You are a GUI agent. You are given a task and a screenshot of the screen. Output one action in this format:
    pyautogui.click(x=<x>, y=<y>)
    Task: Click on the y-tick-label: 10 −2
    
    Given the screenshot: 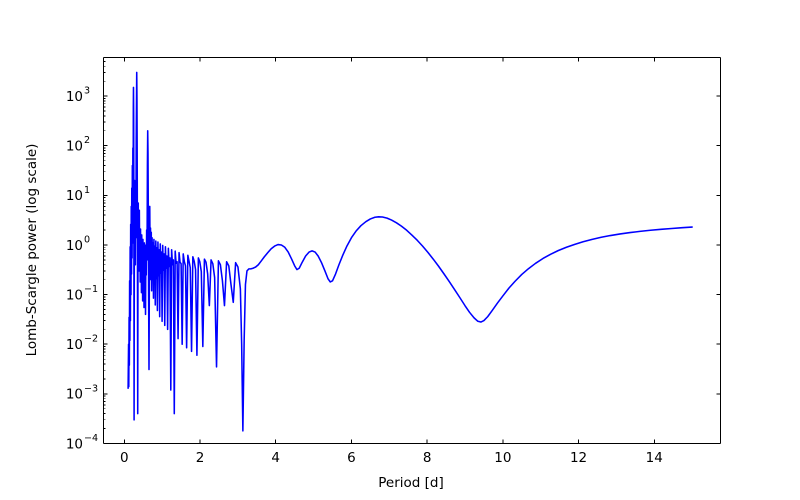 What is the action you would take?
    pyautogui.click(x=82, y=343)
    